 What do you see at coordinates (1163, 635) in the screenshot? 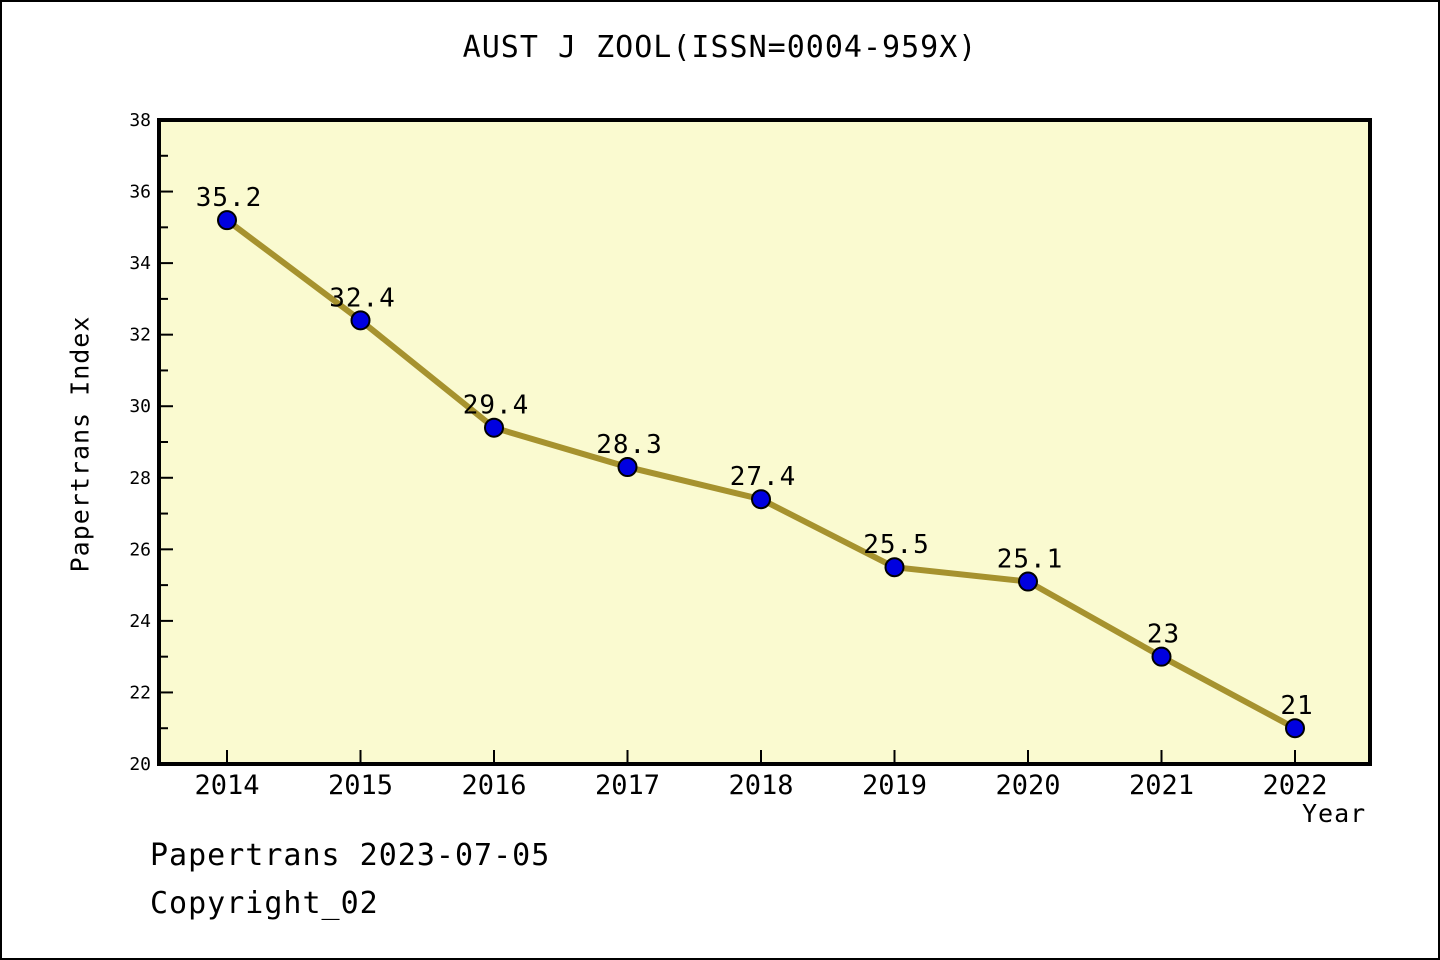
I see `data-point-label: 23` at bounding box center [1163, 635].